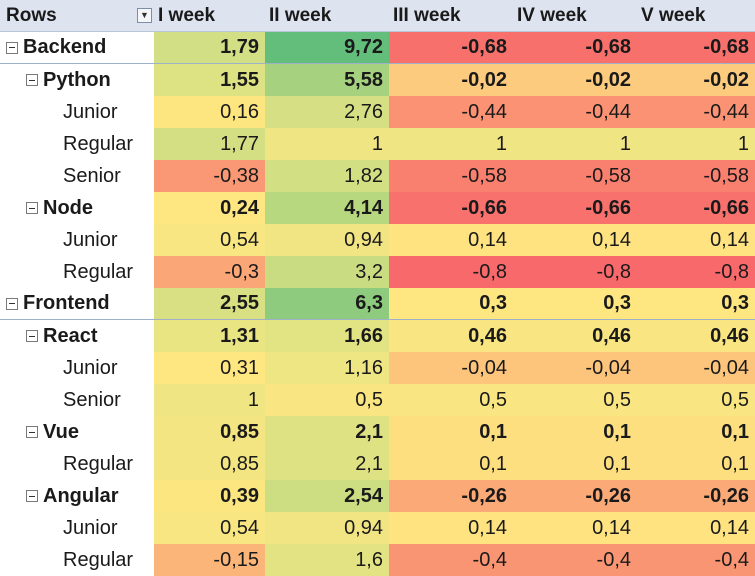  I want to click on value-cell: -0,3, so click(209, 272).